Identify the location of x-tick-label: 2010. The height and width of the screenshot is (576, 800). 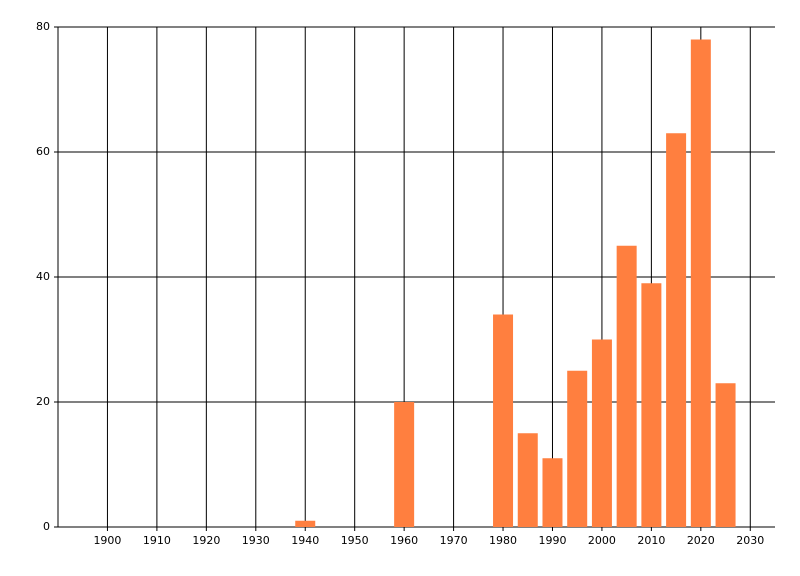
(651, 540).